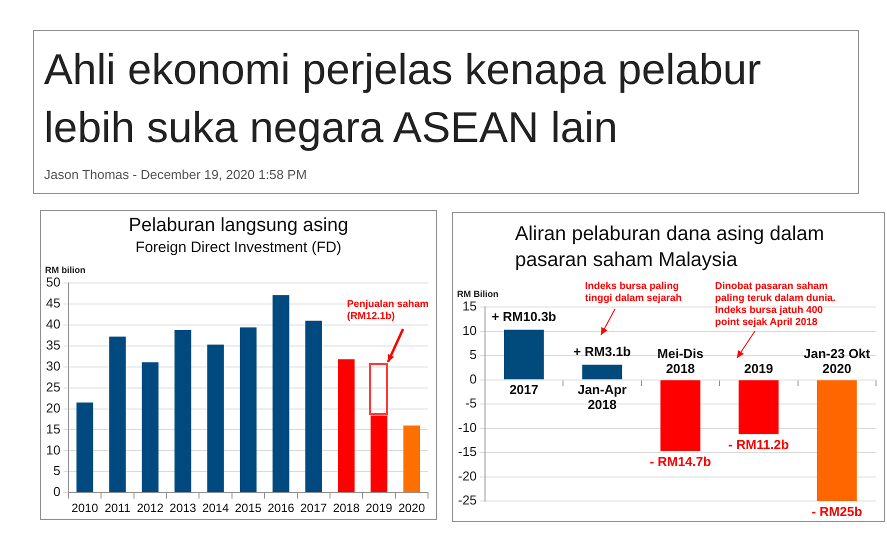  Describe the element at coordinates (524, 316) in the screenshot. I see `data-label: + RM10.3b` at that location.